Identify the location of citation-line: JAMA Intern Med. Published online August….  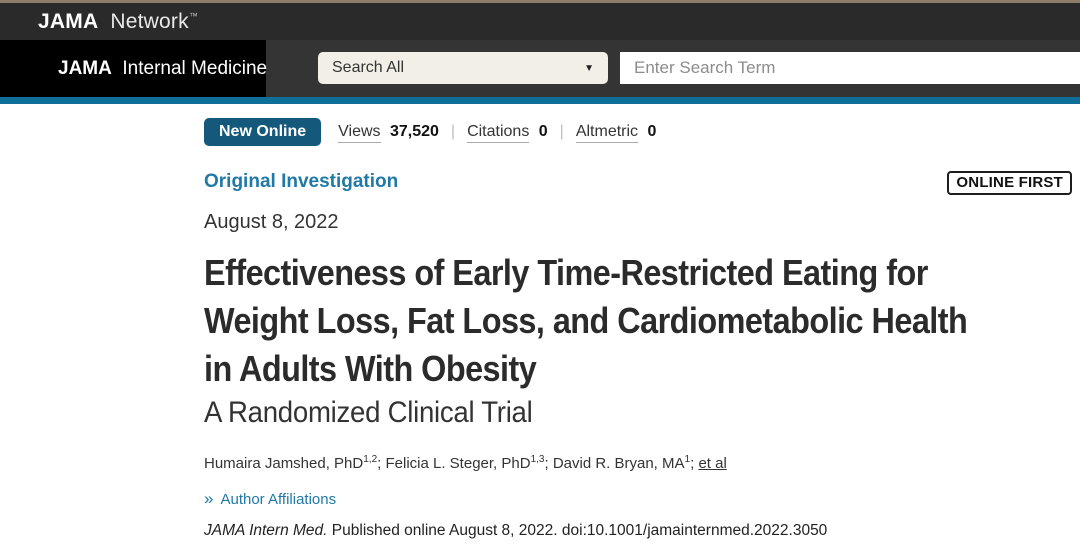
(638, 531).